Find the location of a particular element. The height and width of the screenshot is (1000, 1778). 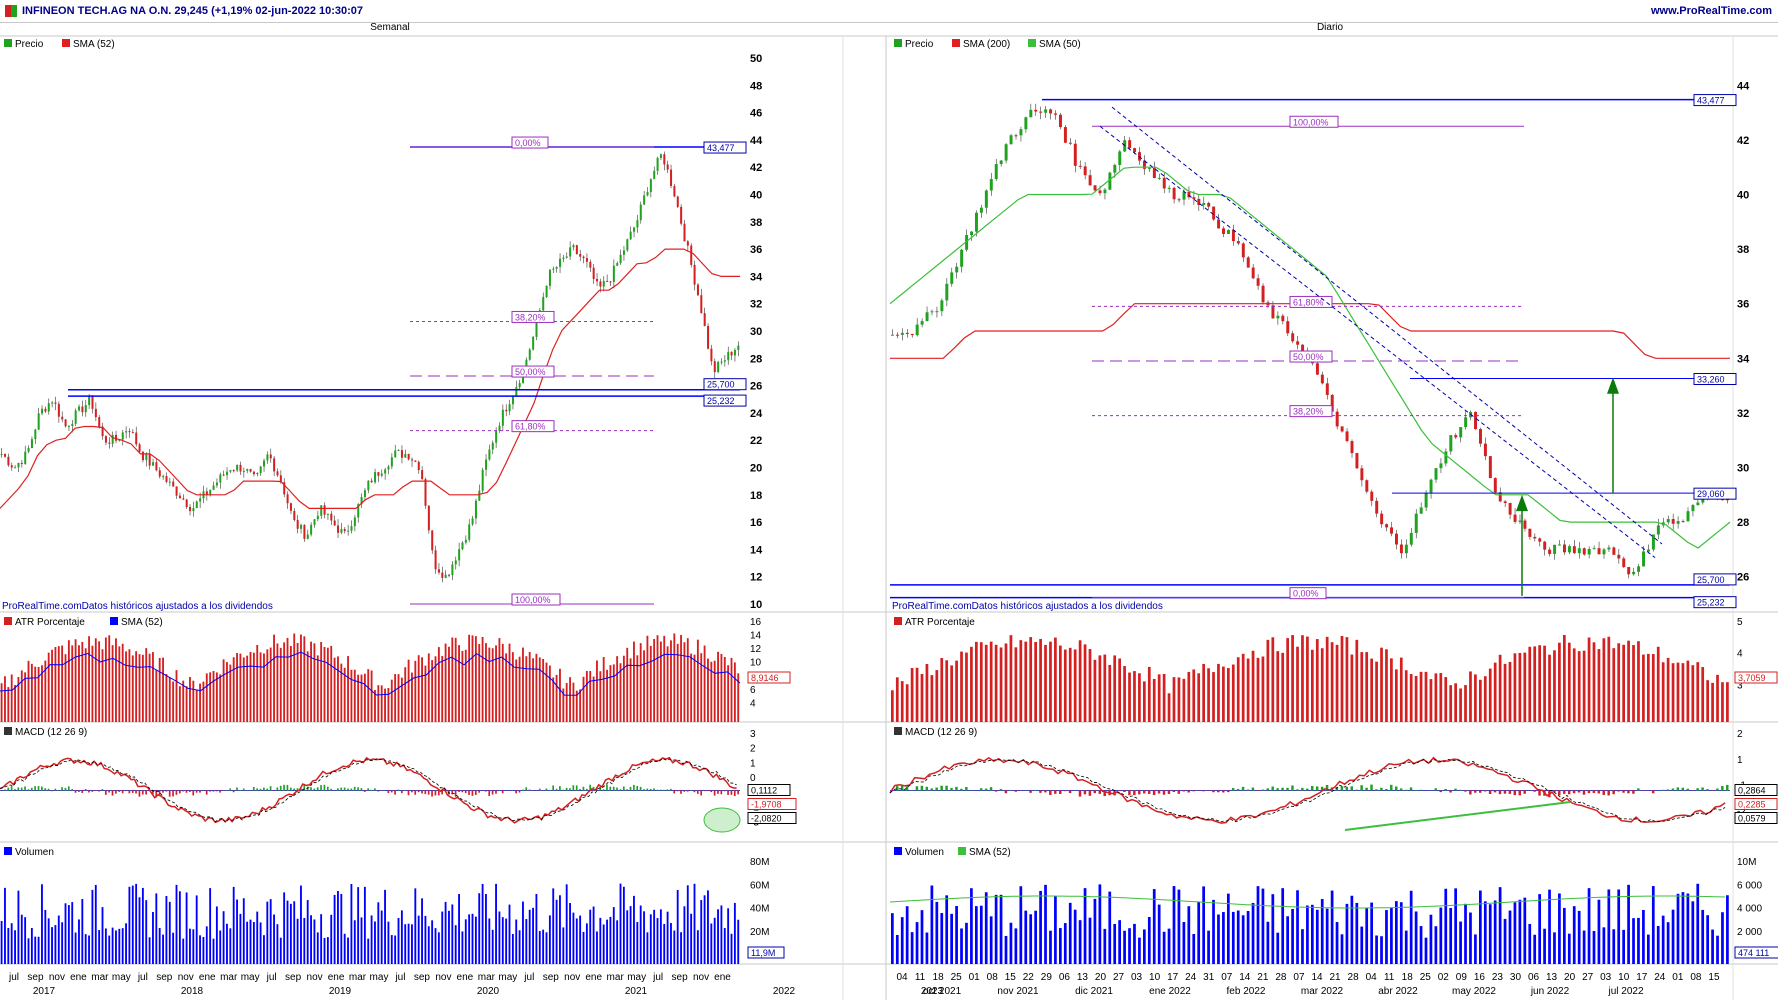

left-price-tick-17: 16 is located at coordinates (756, 523).